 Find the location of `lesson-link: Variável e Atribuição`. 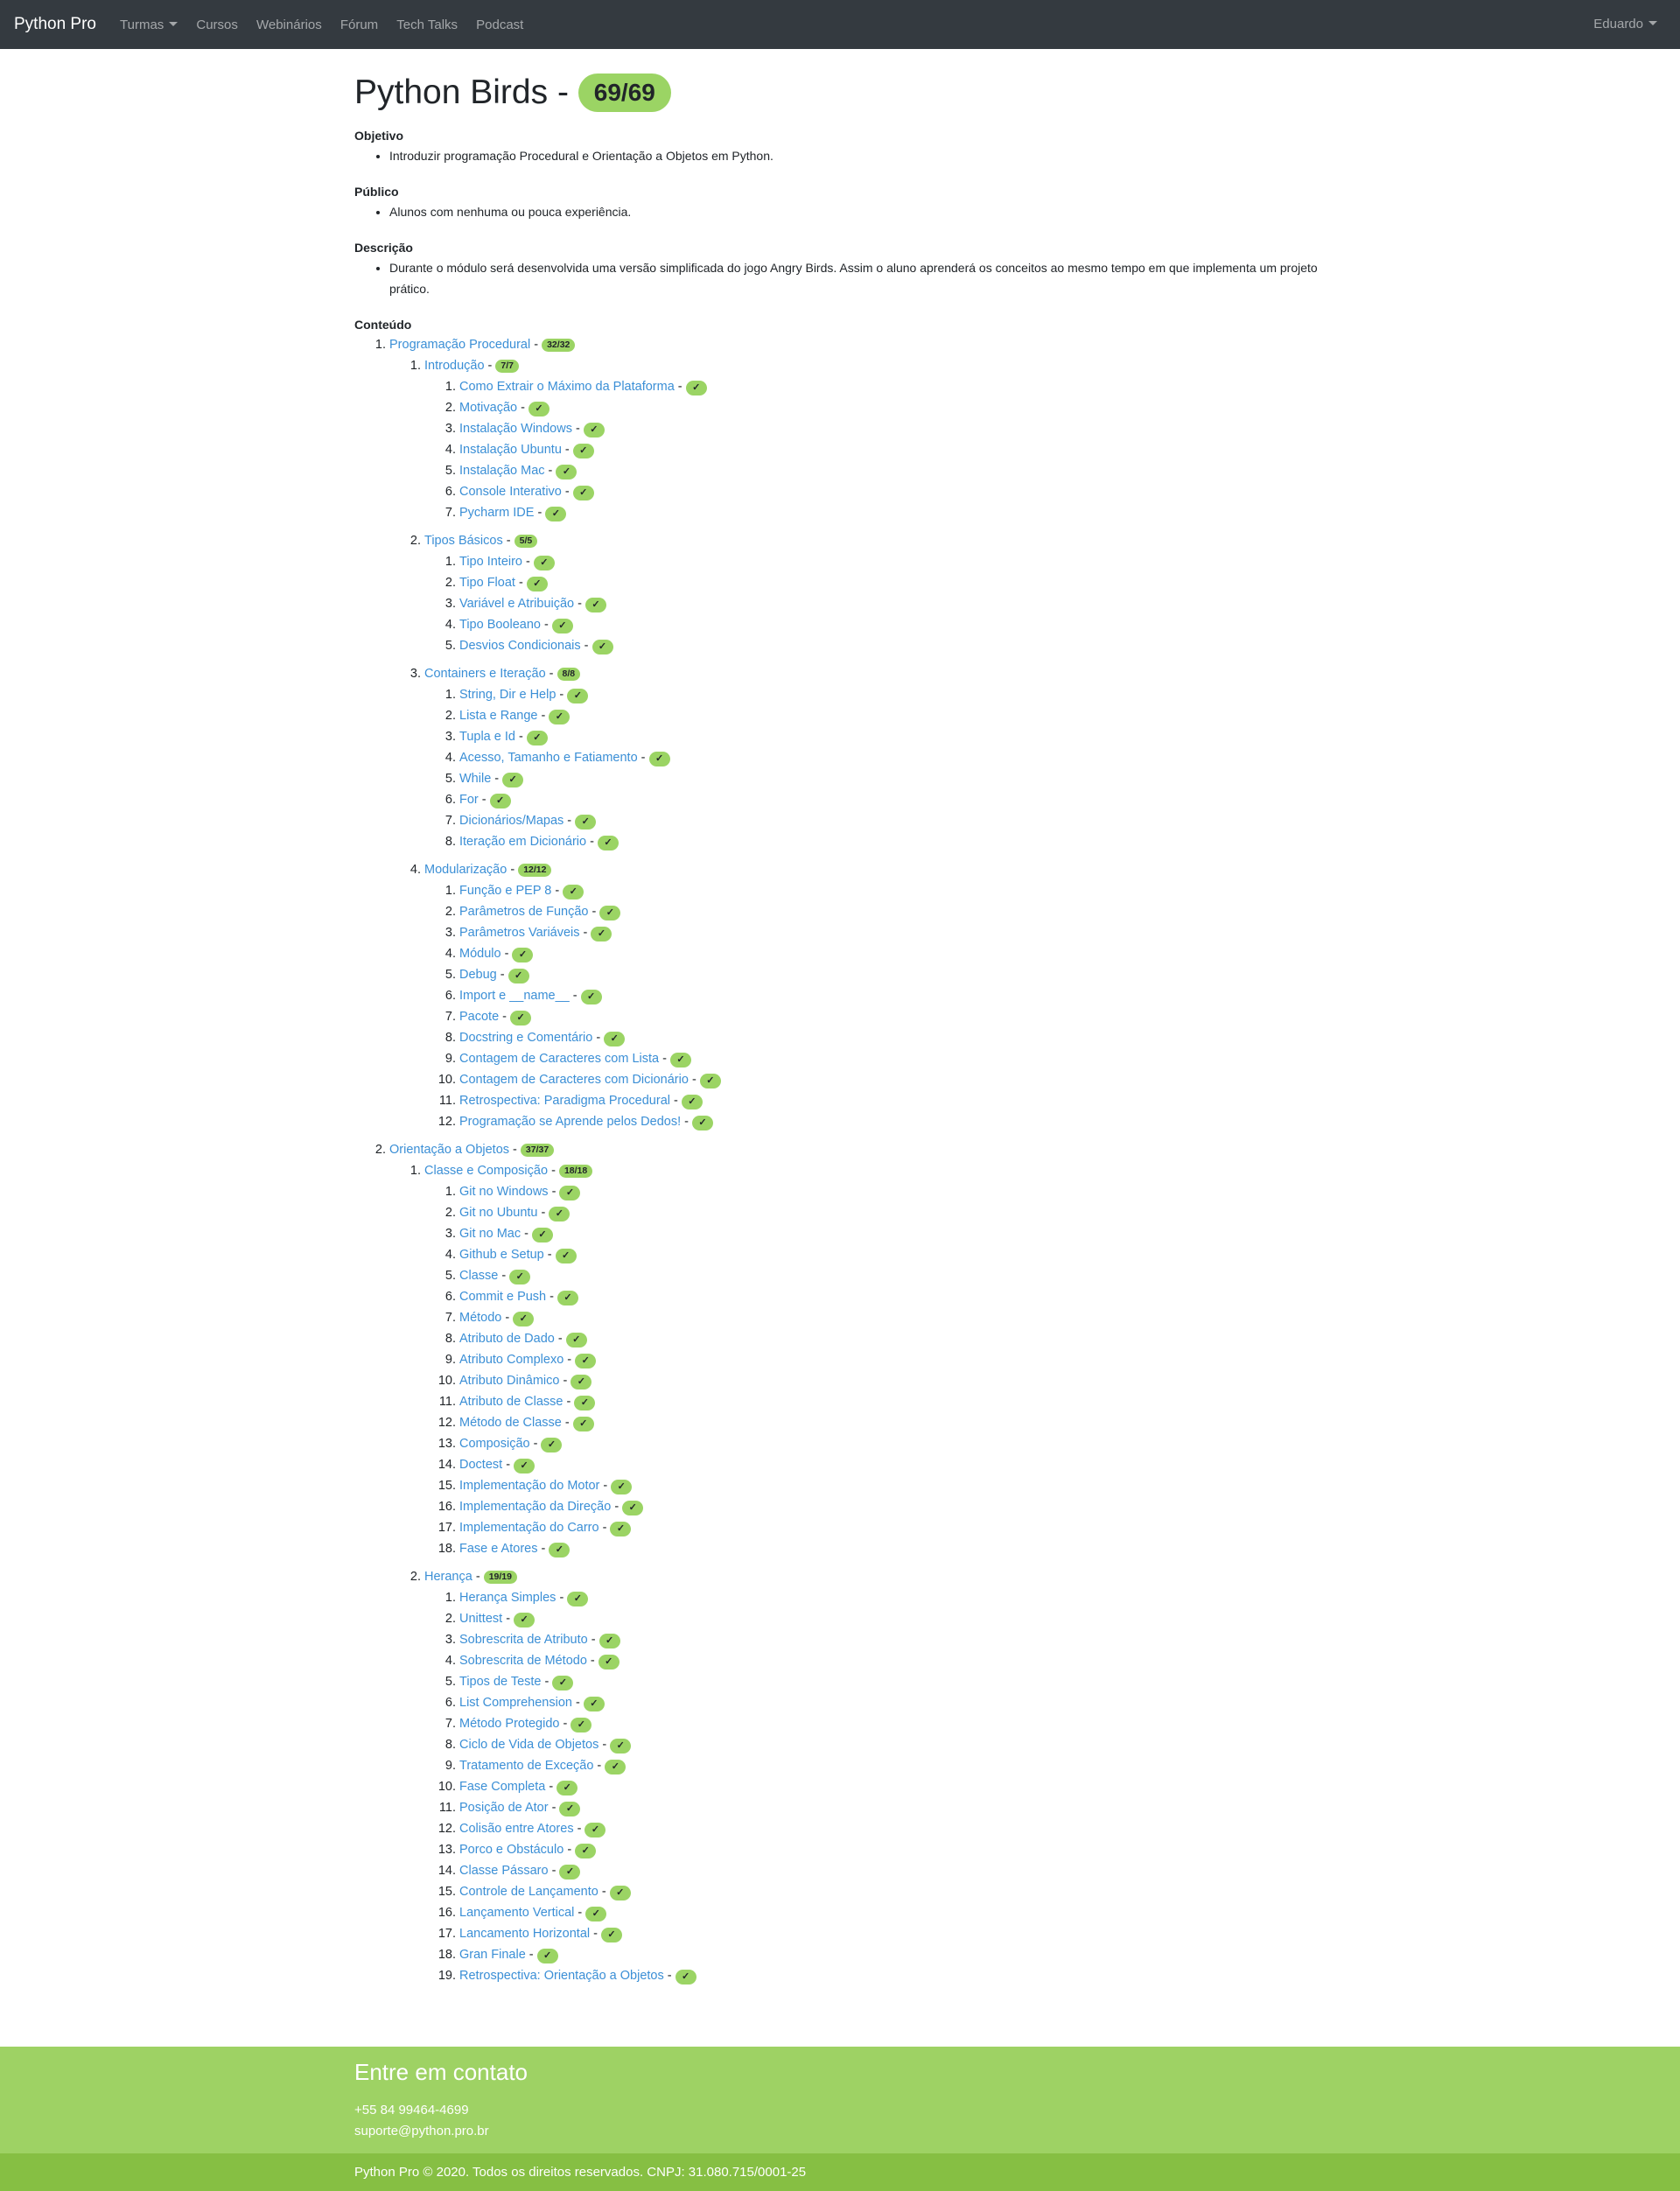

lesson-link: Variável e Atribuição is located at coordinates (517, 604).